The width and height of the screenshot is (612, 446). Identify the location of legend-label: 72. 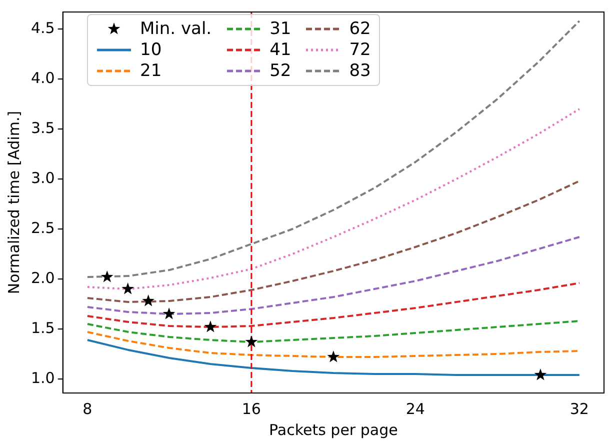
(360, 50).